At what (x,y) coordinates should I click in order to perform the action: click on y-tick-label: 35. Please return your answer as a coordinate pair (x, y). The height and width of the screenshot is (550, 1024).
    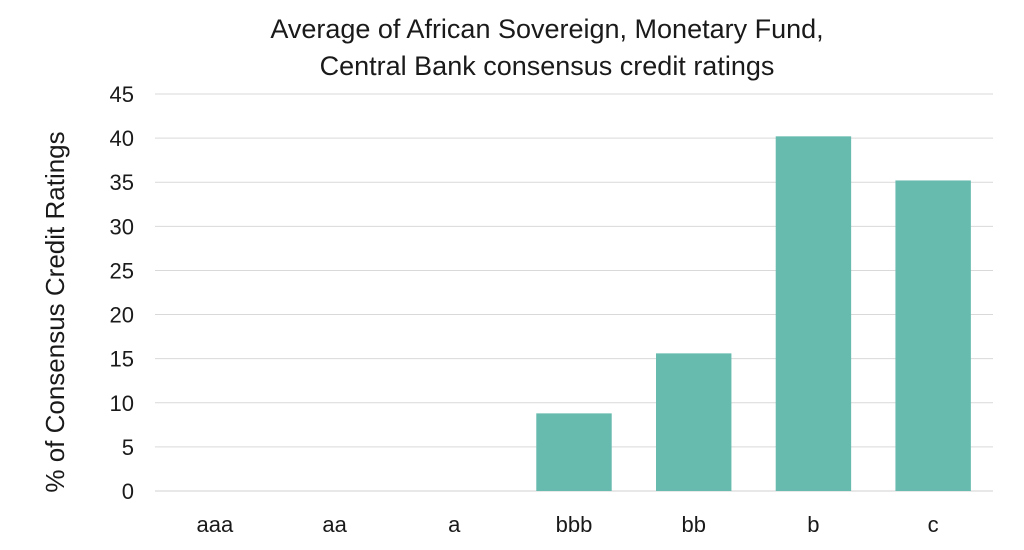
    Looking at the image, I should click on (122, 182).